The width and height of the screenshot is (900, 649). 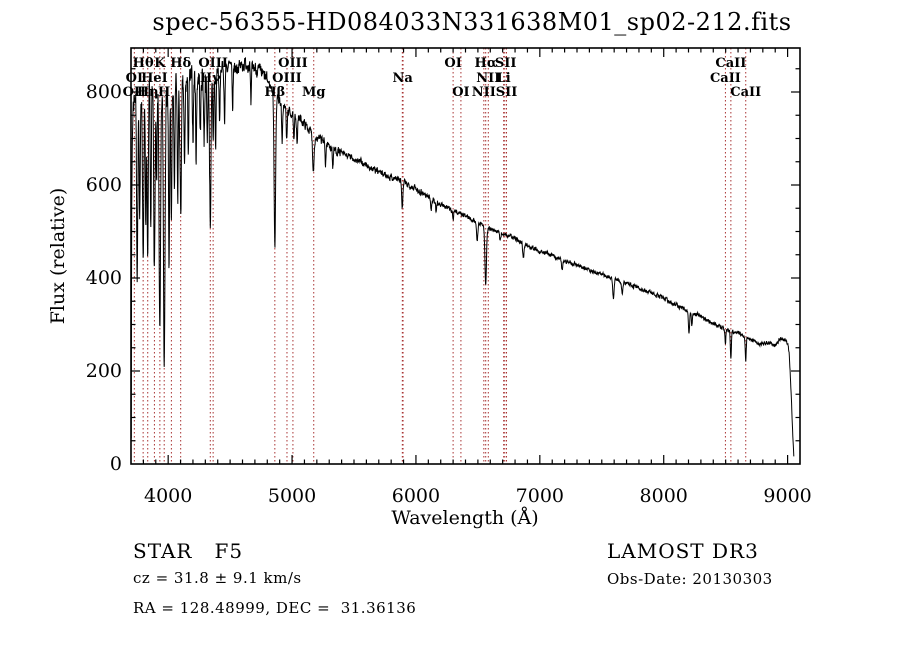 I want to click on spectral-line-label: H, so click(x=164, y=92).